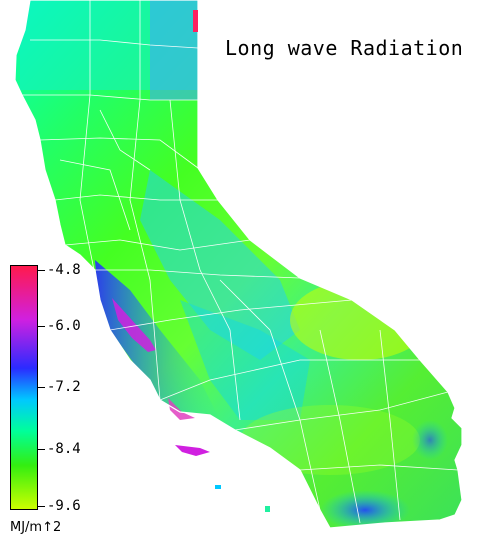 The width and height of the screenshot is (500, 550). I want to click on legend-tick-label: -4.8, so click(64, 270).